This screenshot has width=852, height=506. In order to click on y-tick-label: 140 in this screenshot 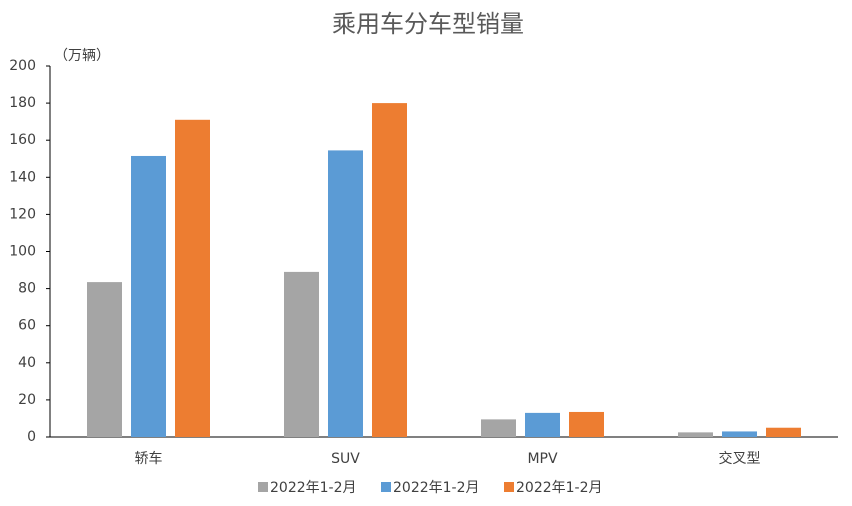, I will do `click(22, 177)`.